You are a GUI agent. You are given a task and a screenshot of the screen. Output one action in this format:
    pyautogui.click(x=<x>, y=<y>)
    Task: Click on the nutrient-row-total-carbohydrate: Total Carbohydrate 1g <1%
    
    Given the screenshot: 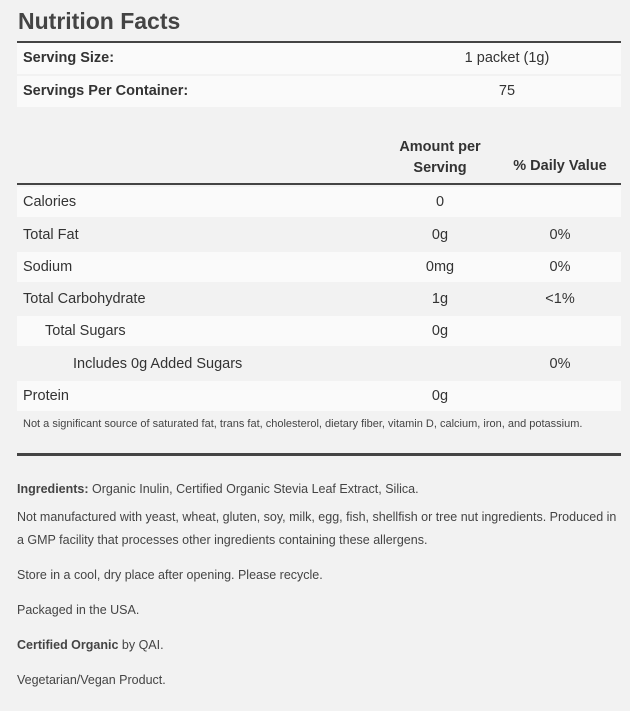 What is the action you would take?
    pyautogui.click(x=319, y=299)
    